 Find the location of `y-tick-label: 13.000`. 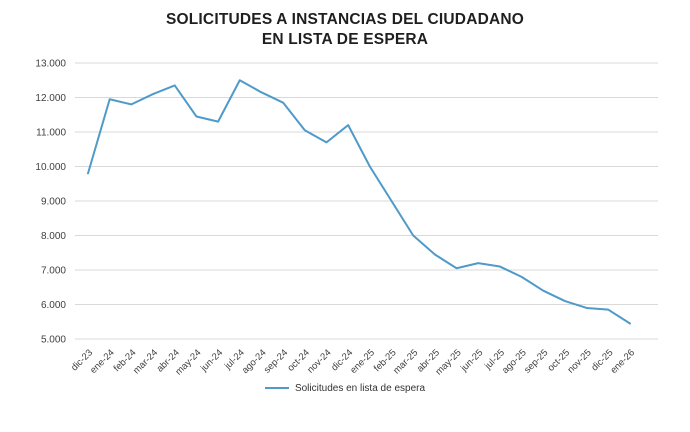

y-tick-label: 13.000 is located at coordinates (50, 63).